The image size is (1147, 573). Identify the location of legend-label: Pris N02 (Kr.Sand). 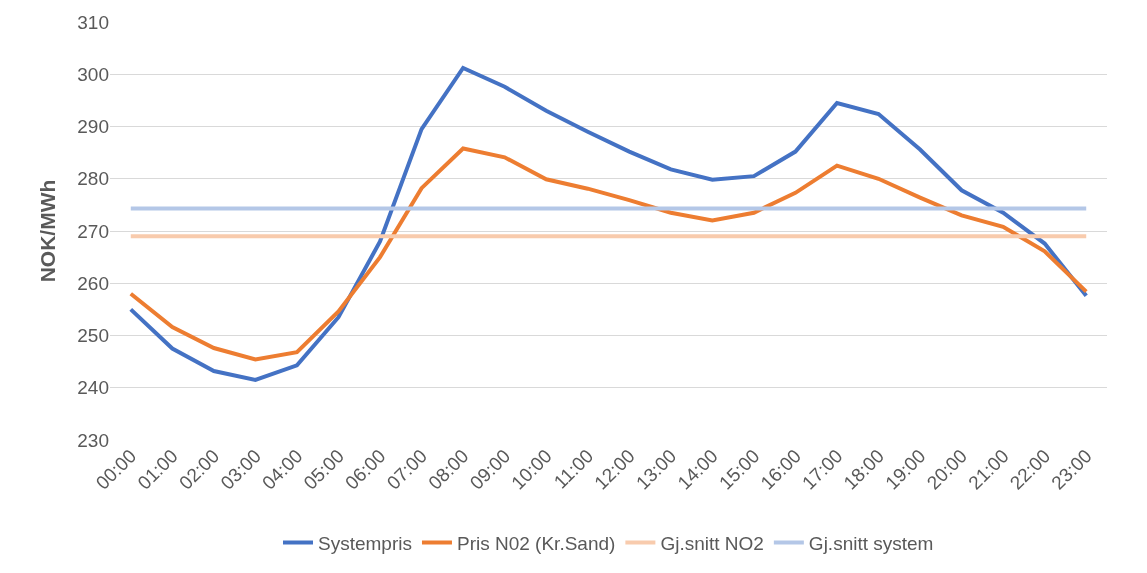
(536, 543).